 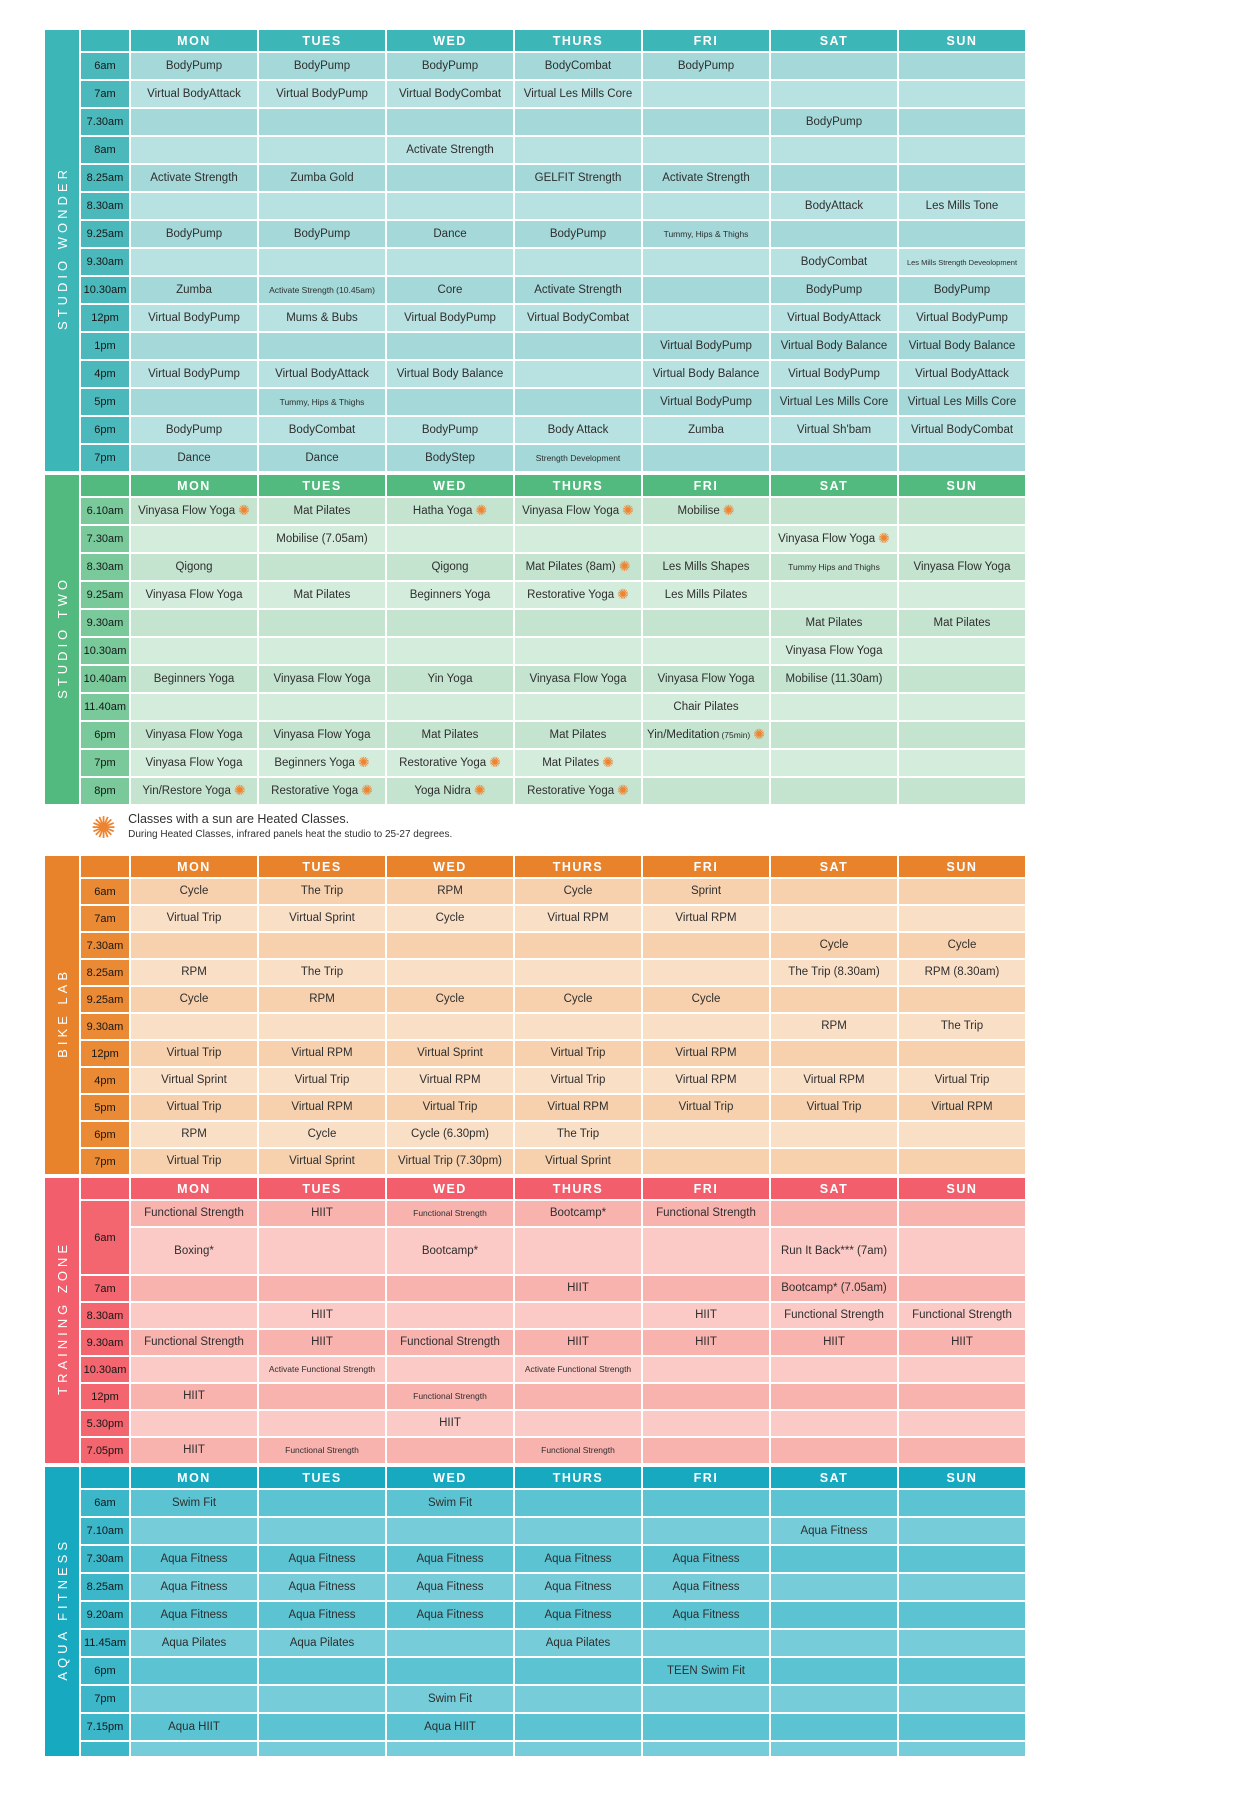 What do you see at coordinates (105, 122) in the screenshot?
I see `time-label: 7.30am` at bounding box center [105, 122].